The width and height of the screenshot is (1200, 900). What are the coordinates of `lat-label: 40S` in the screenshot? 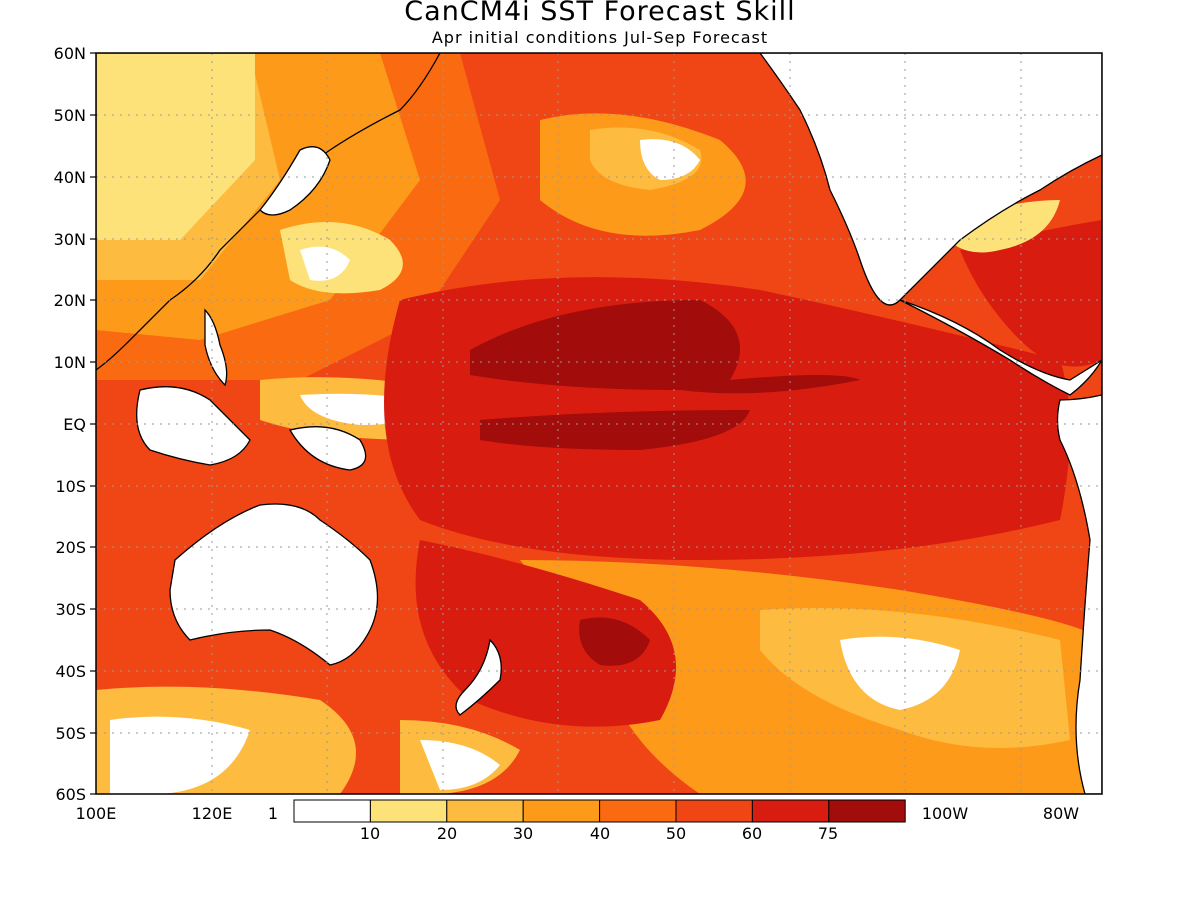 It's located at (70, 671).